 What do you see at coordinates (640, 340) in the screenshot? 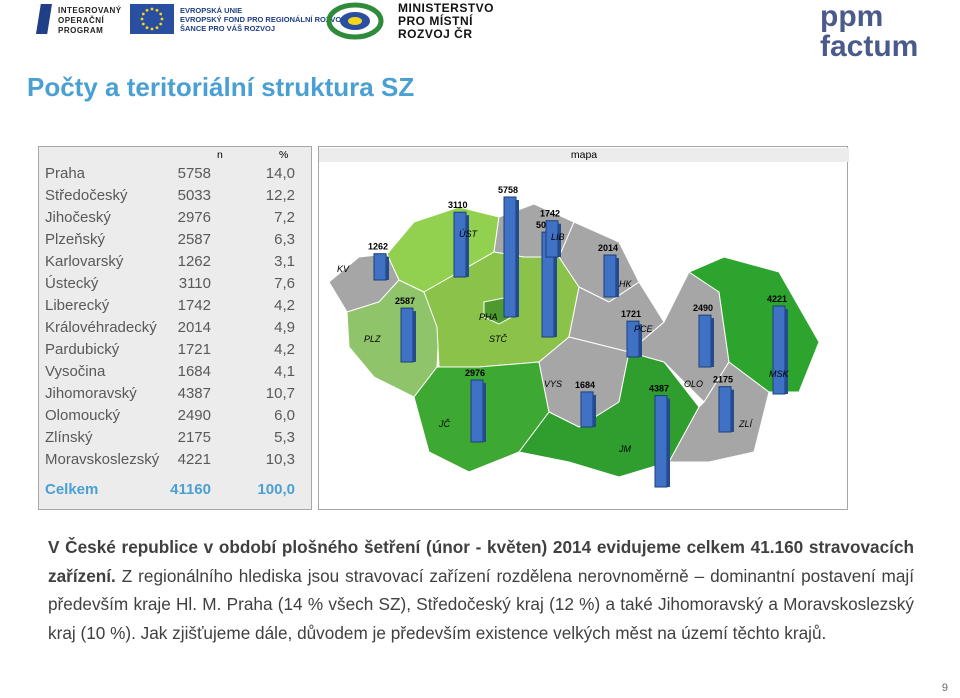
I see `bar-side-PCE` at bounding box center [640, 340].